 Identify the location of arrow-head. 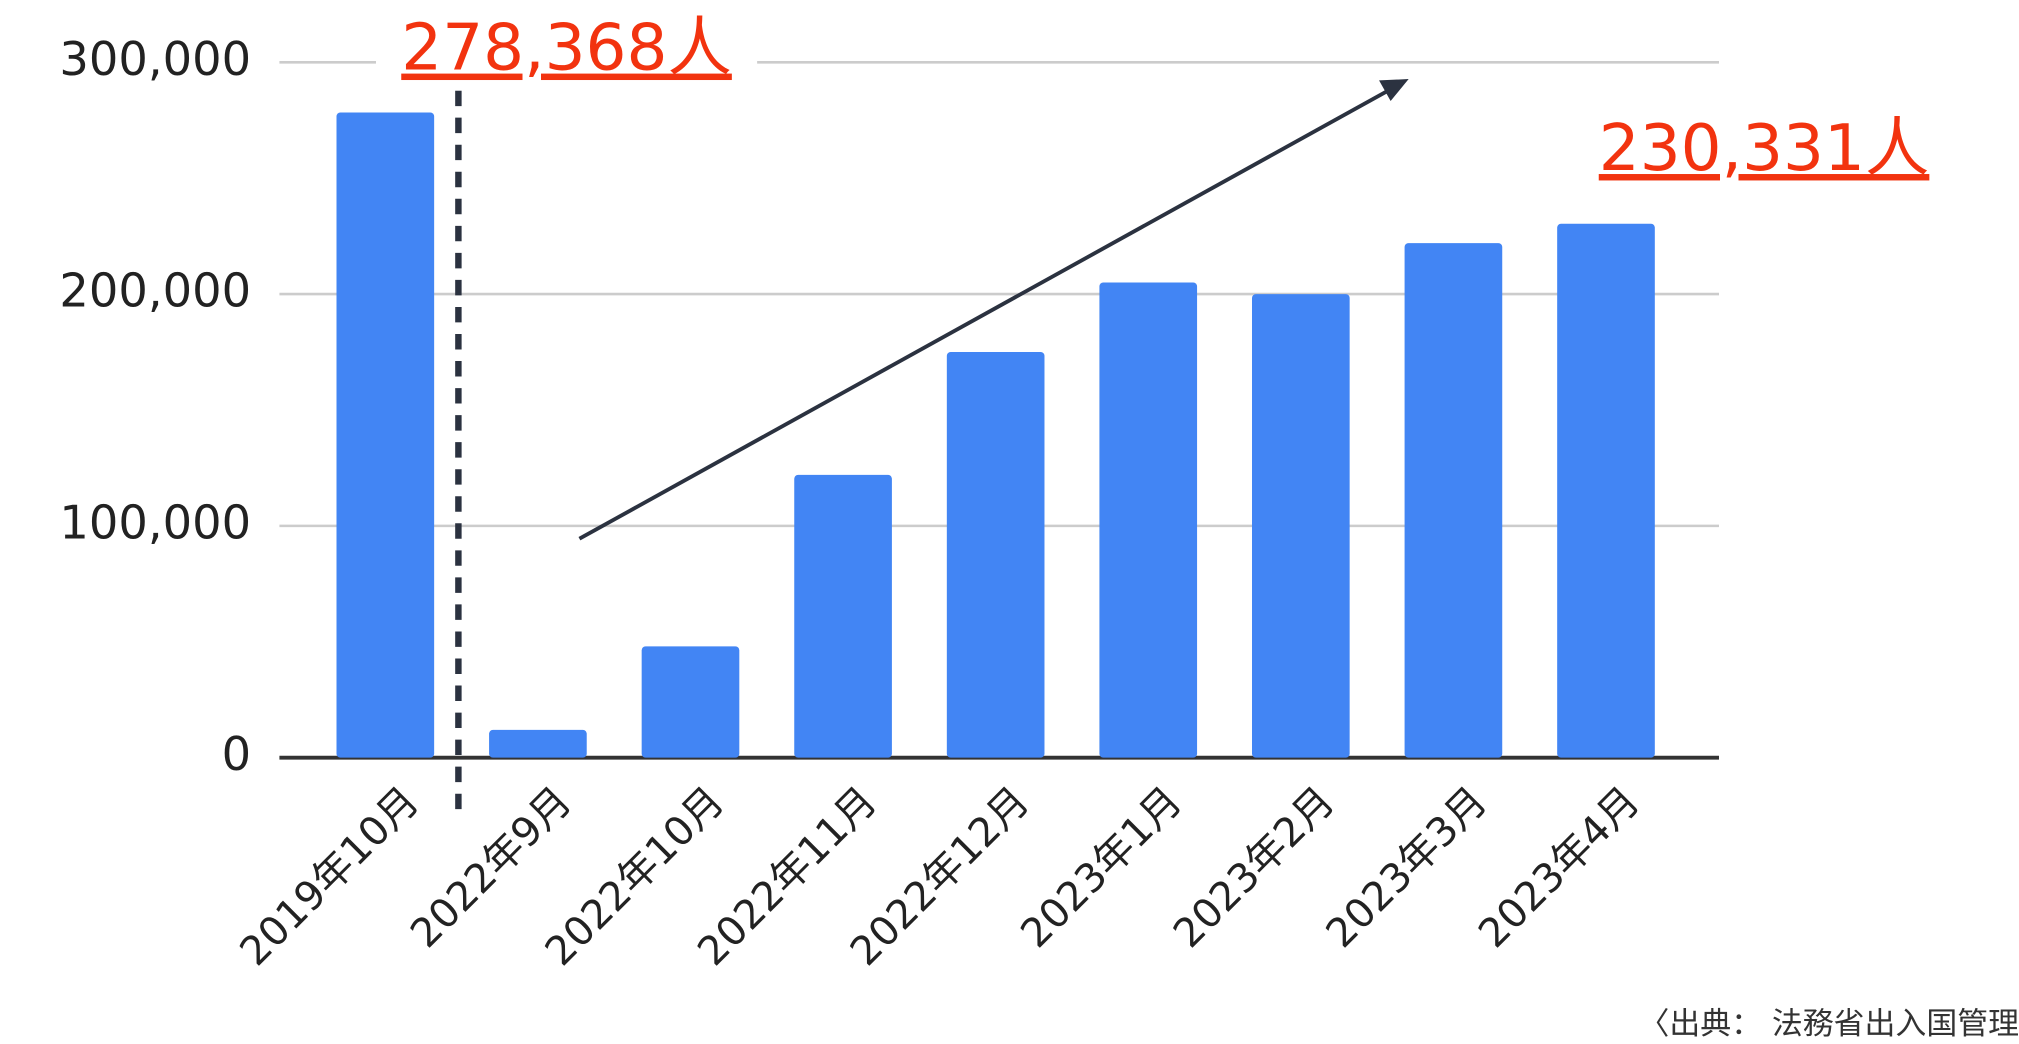
(1394, 90).